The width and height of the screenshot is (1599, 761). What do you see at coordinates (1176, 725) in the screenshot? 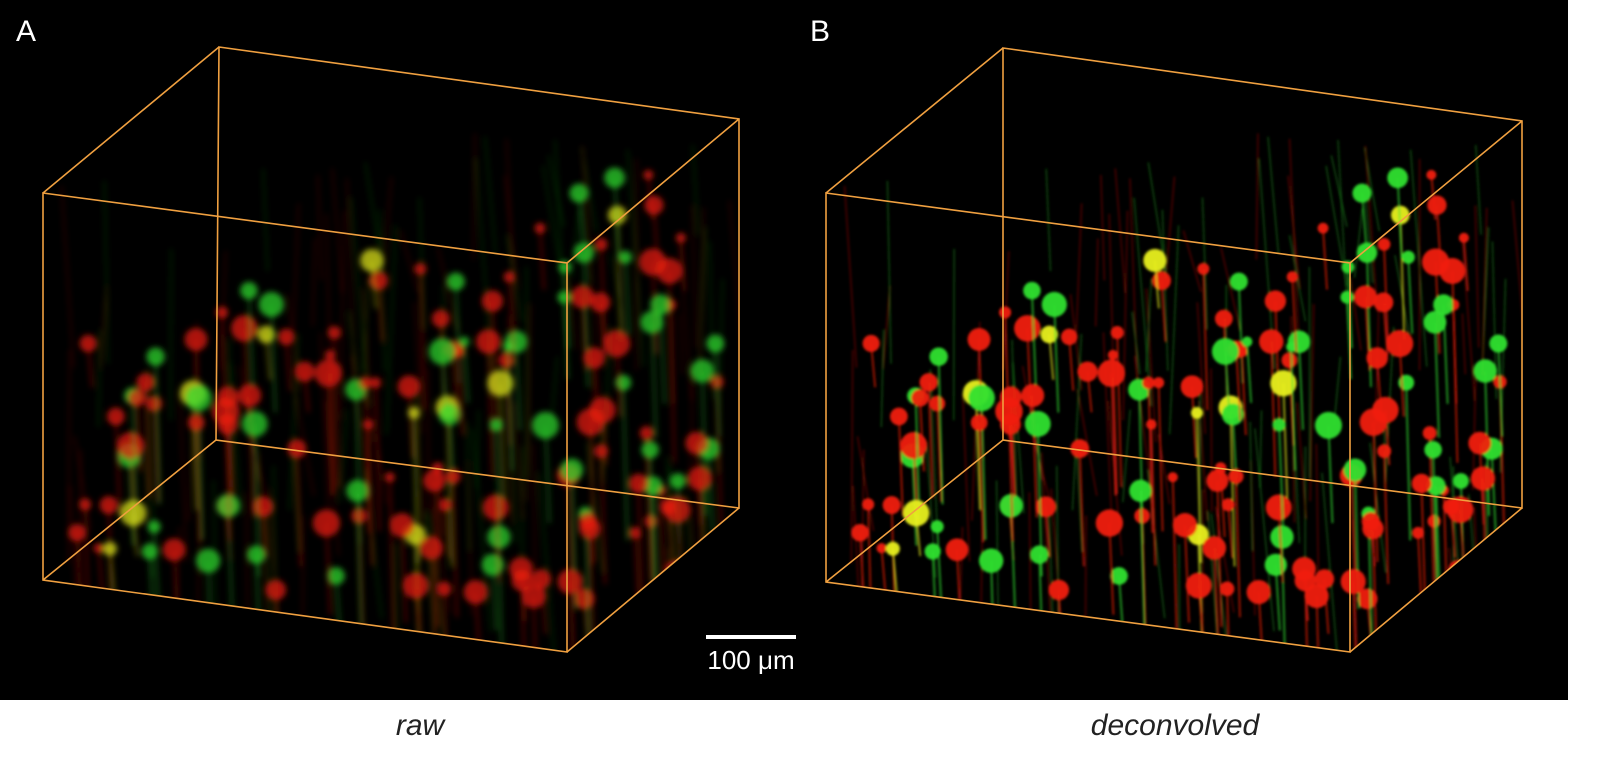
I see `panel-caption: deconvolved` at bounding box center [1176, 725].